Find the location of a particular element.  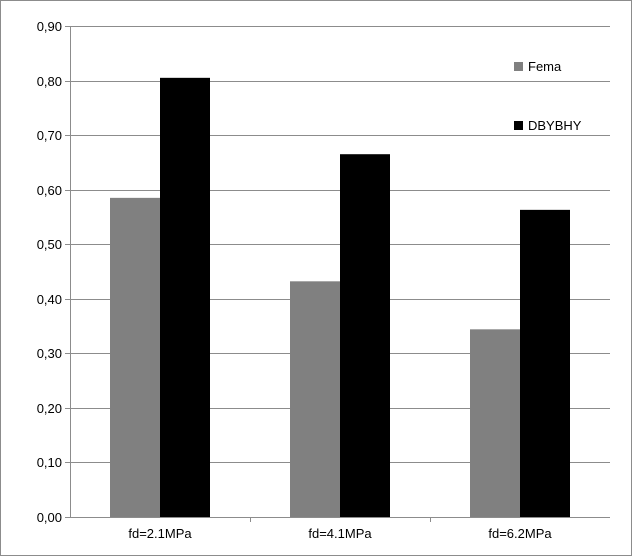

y-tick-label: 0,80 is located at coordinates (49, 81).